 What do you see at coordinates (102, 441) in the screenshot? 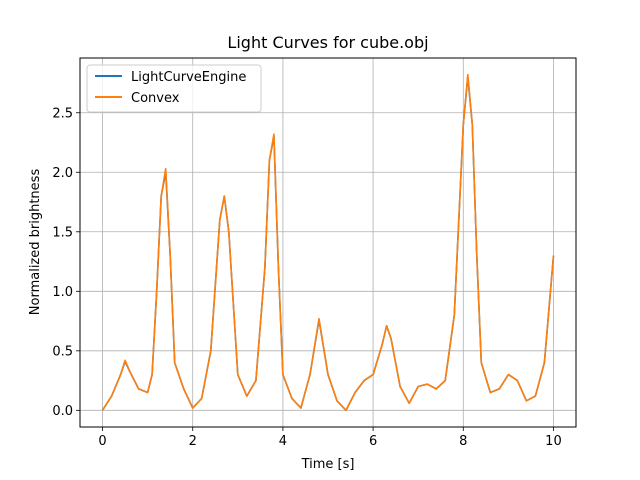
I see `x-tick-label: 0` at bounding box center [102, 441].